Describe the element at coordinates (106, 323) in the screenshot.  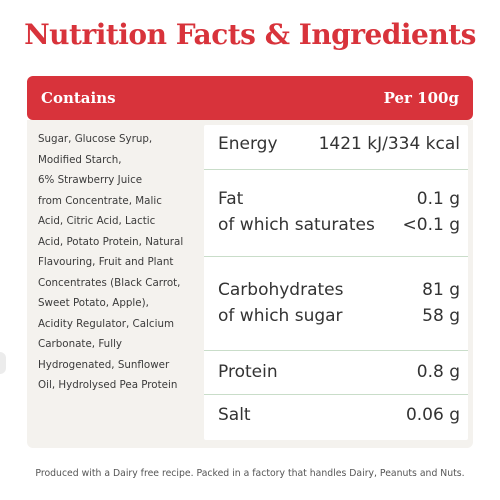
I see `ingredient-line: Acidity Regulator, Calcium` at that location.